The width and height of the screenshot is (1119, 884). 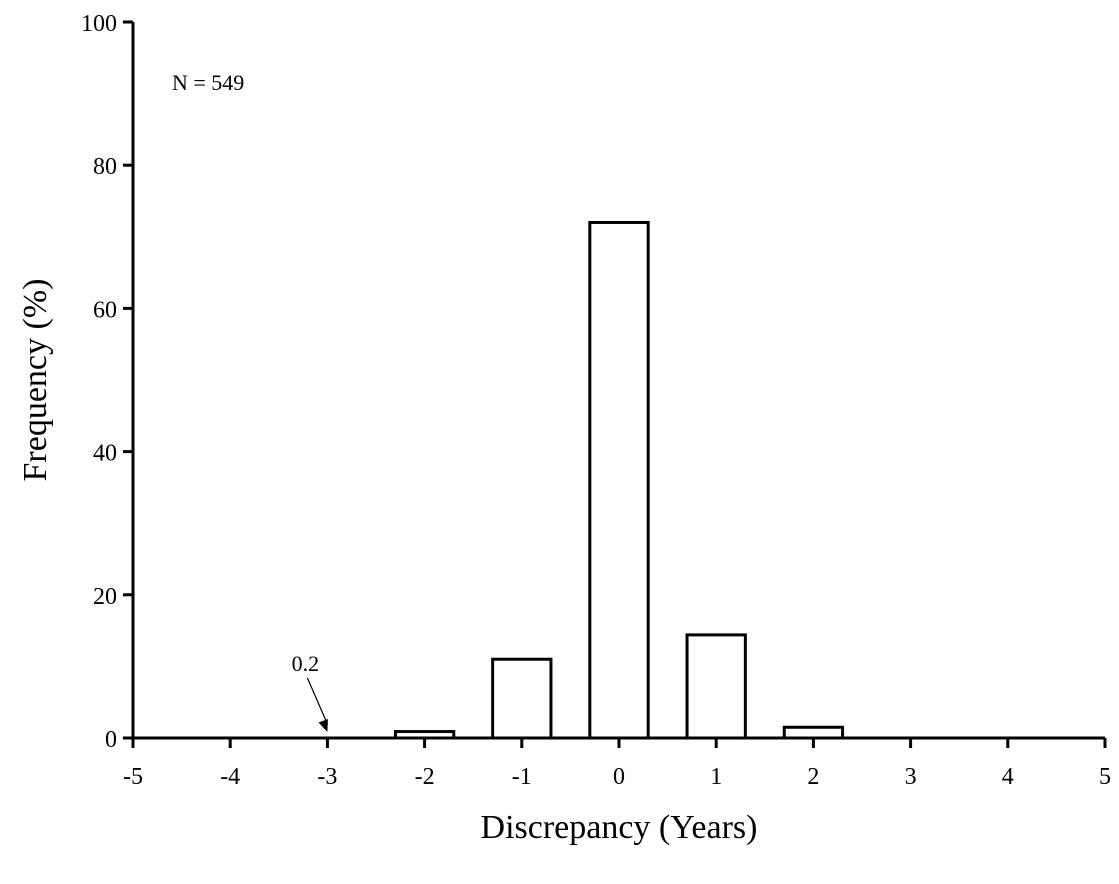 I want to click on x-tick-label: 3, so click(x=911, y=777).